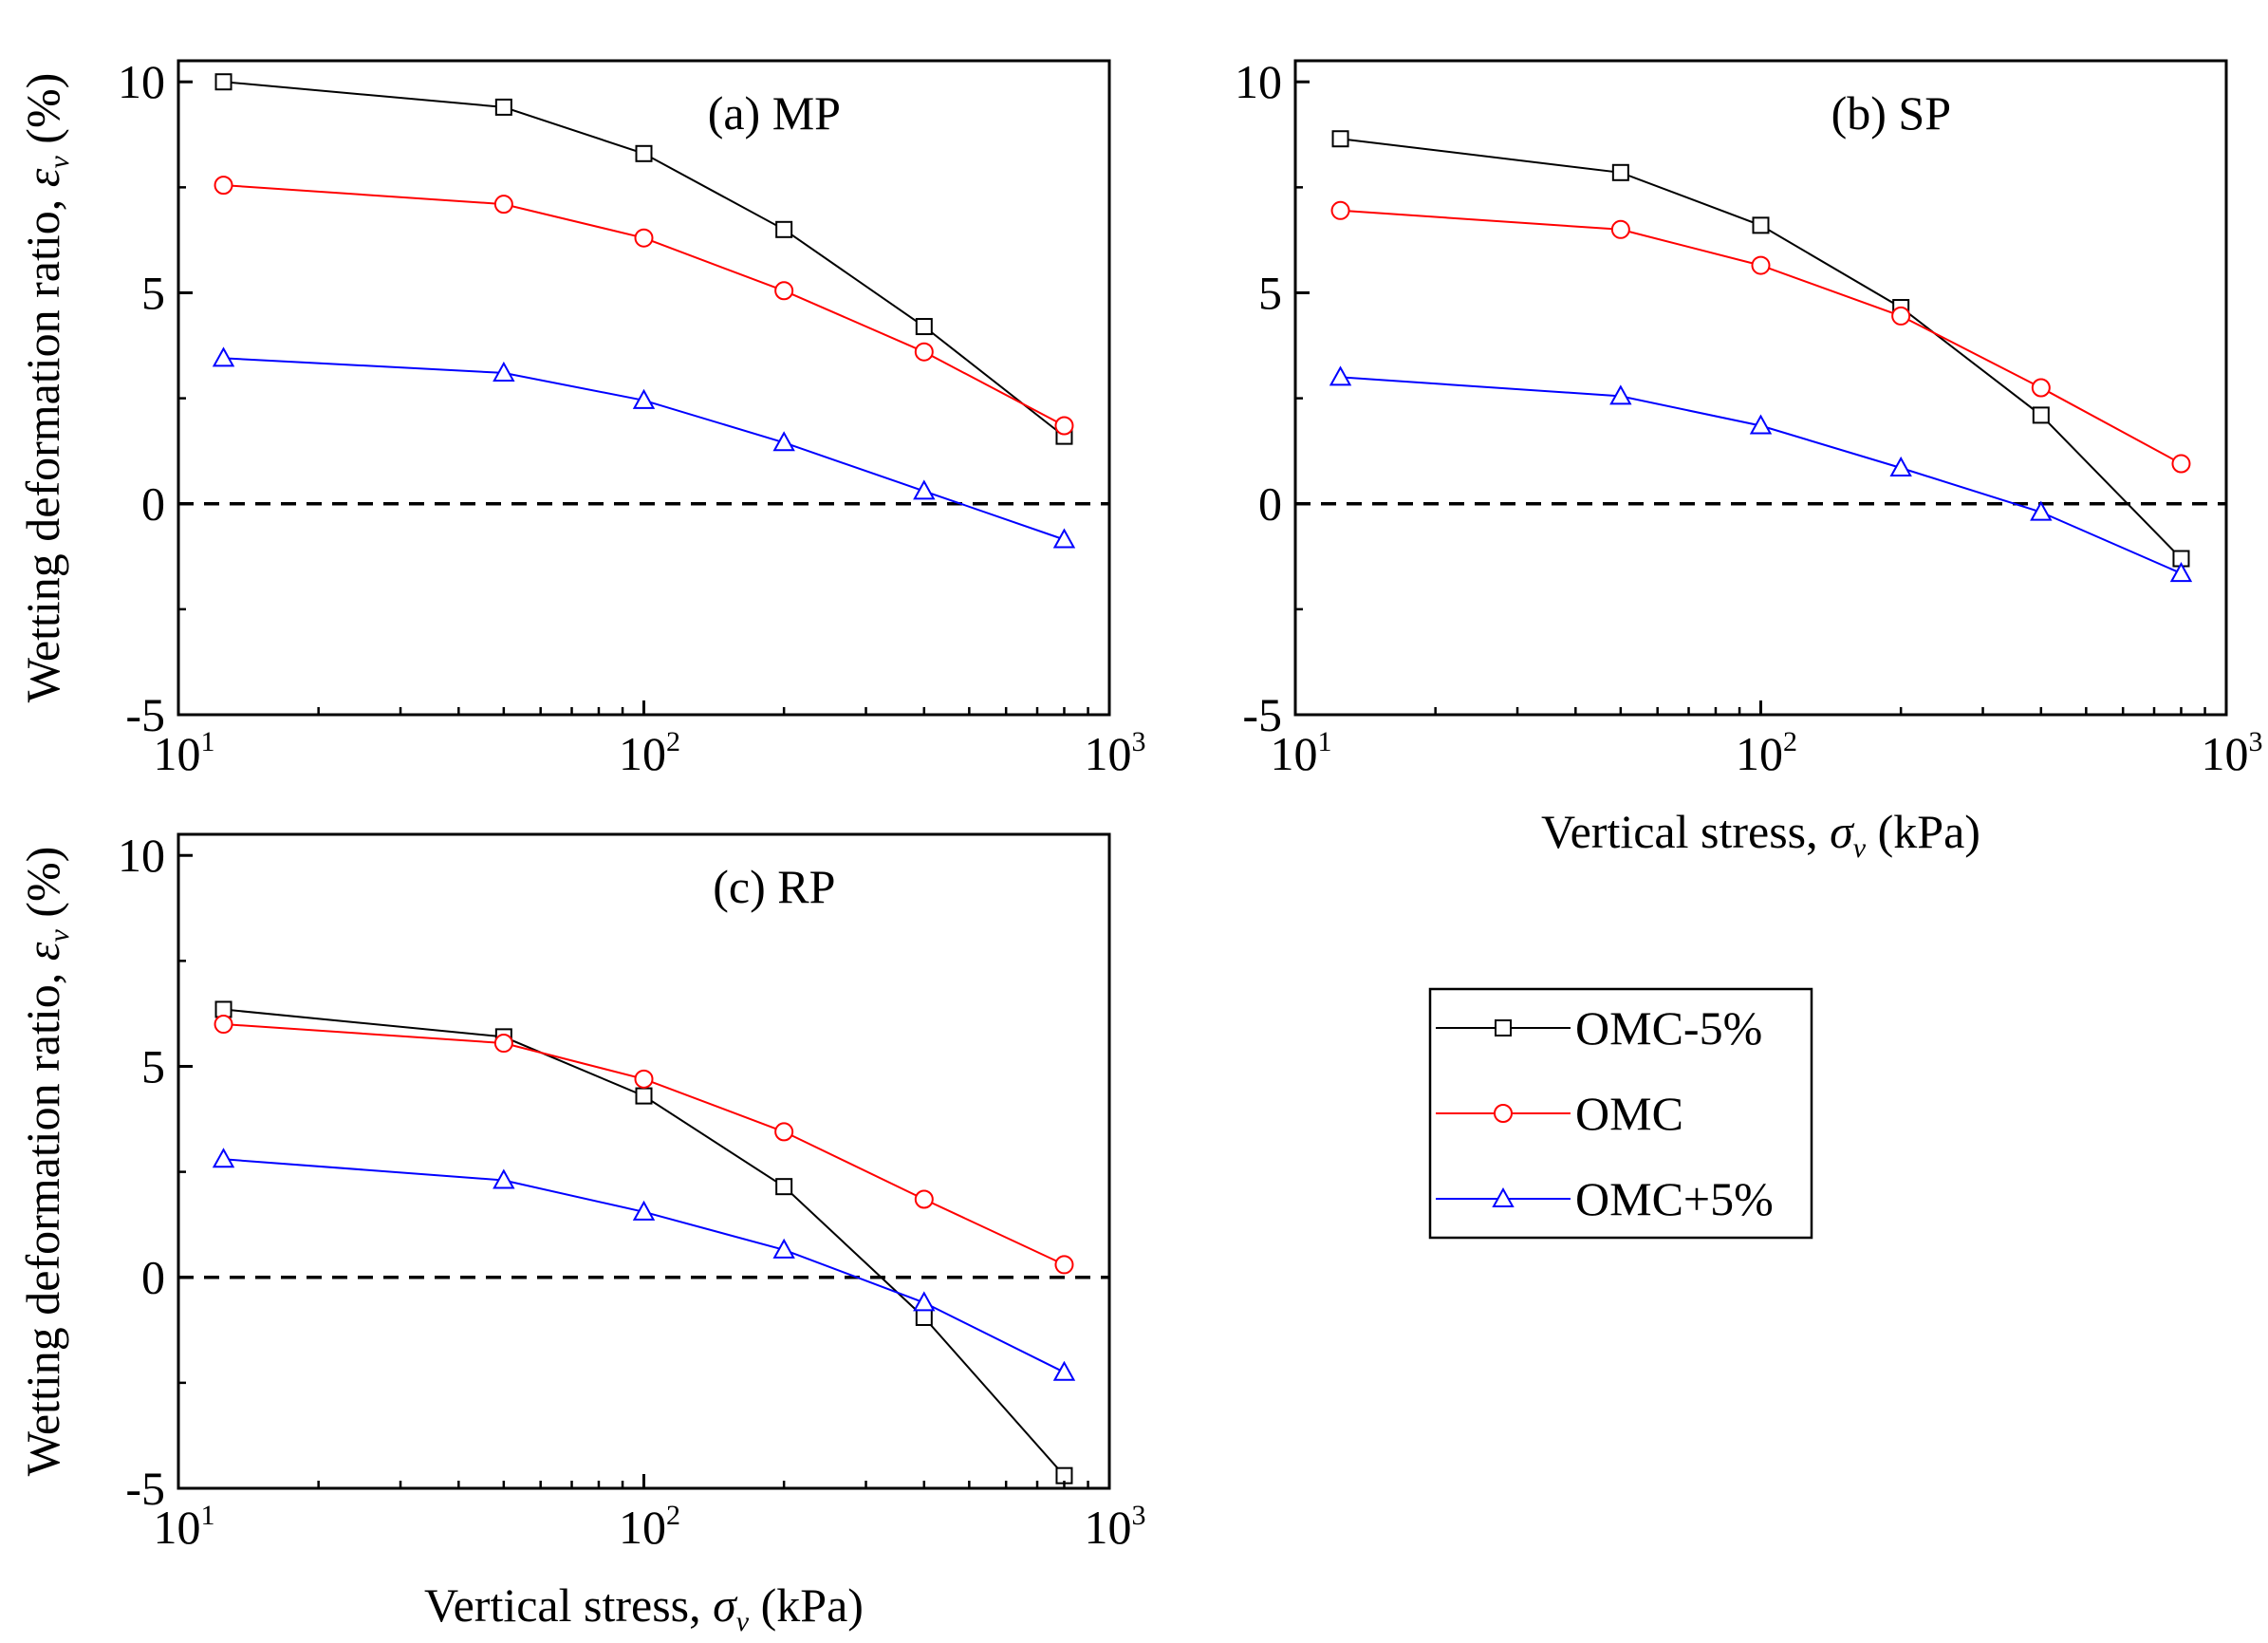 This screenshot has height=1643, width=2268. What do you see at coordinates (42, 1218) in the screenshot?
I see `y-axis-label-text: Wetting deformation ratio,` at bounding box center [42, 1218].